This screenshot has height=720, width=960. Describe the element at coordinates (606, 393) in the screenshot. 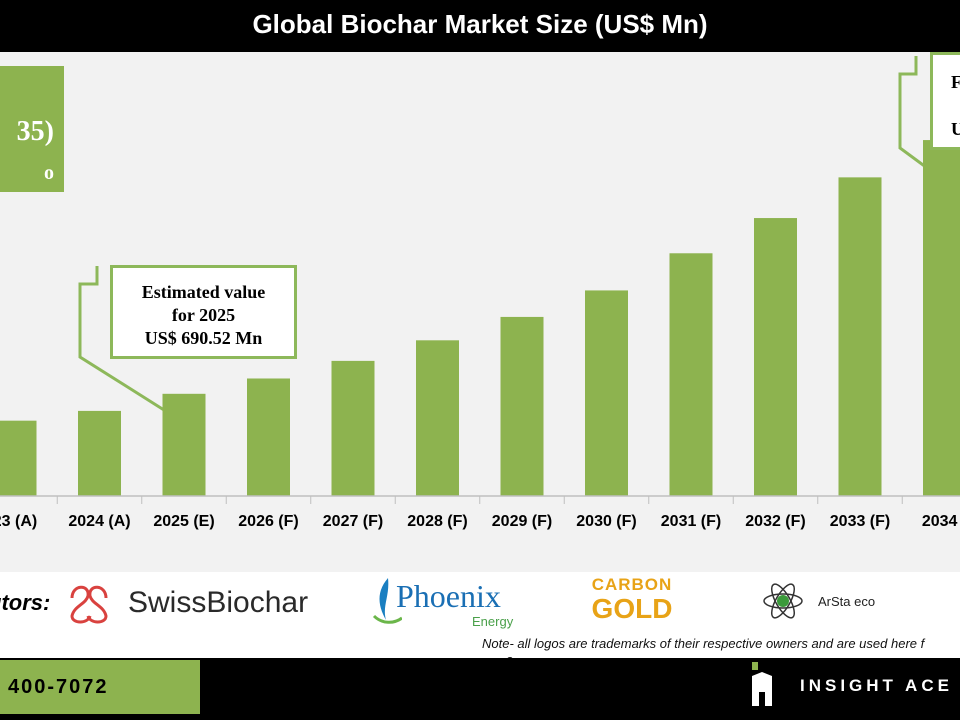

I see `bar-2030-f` at that location.